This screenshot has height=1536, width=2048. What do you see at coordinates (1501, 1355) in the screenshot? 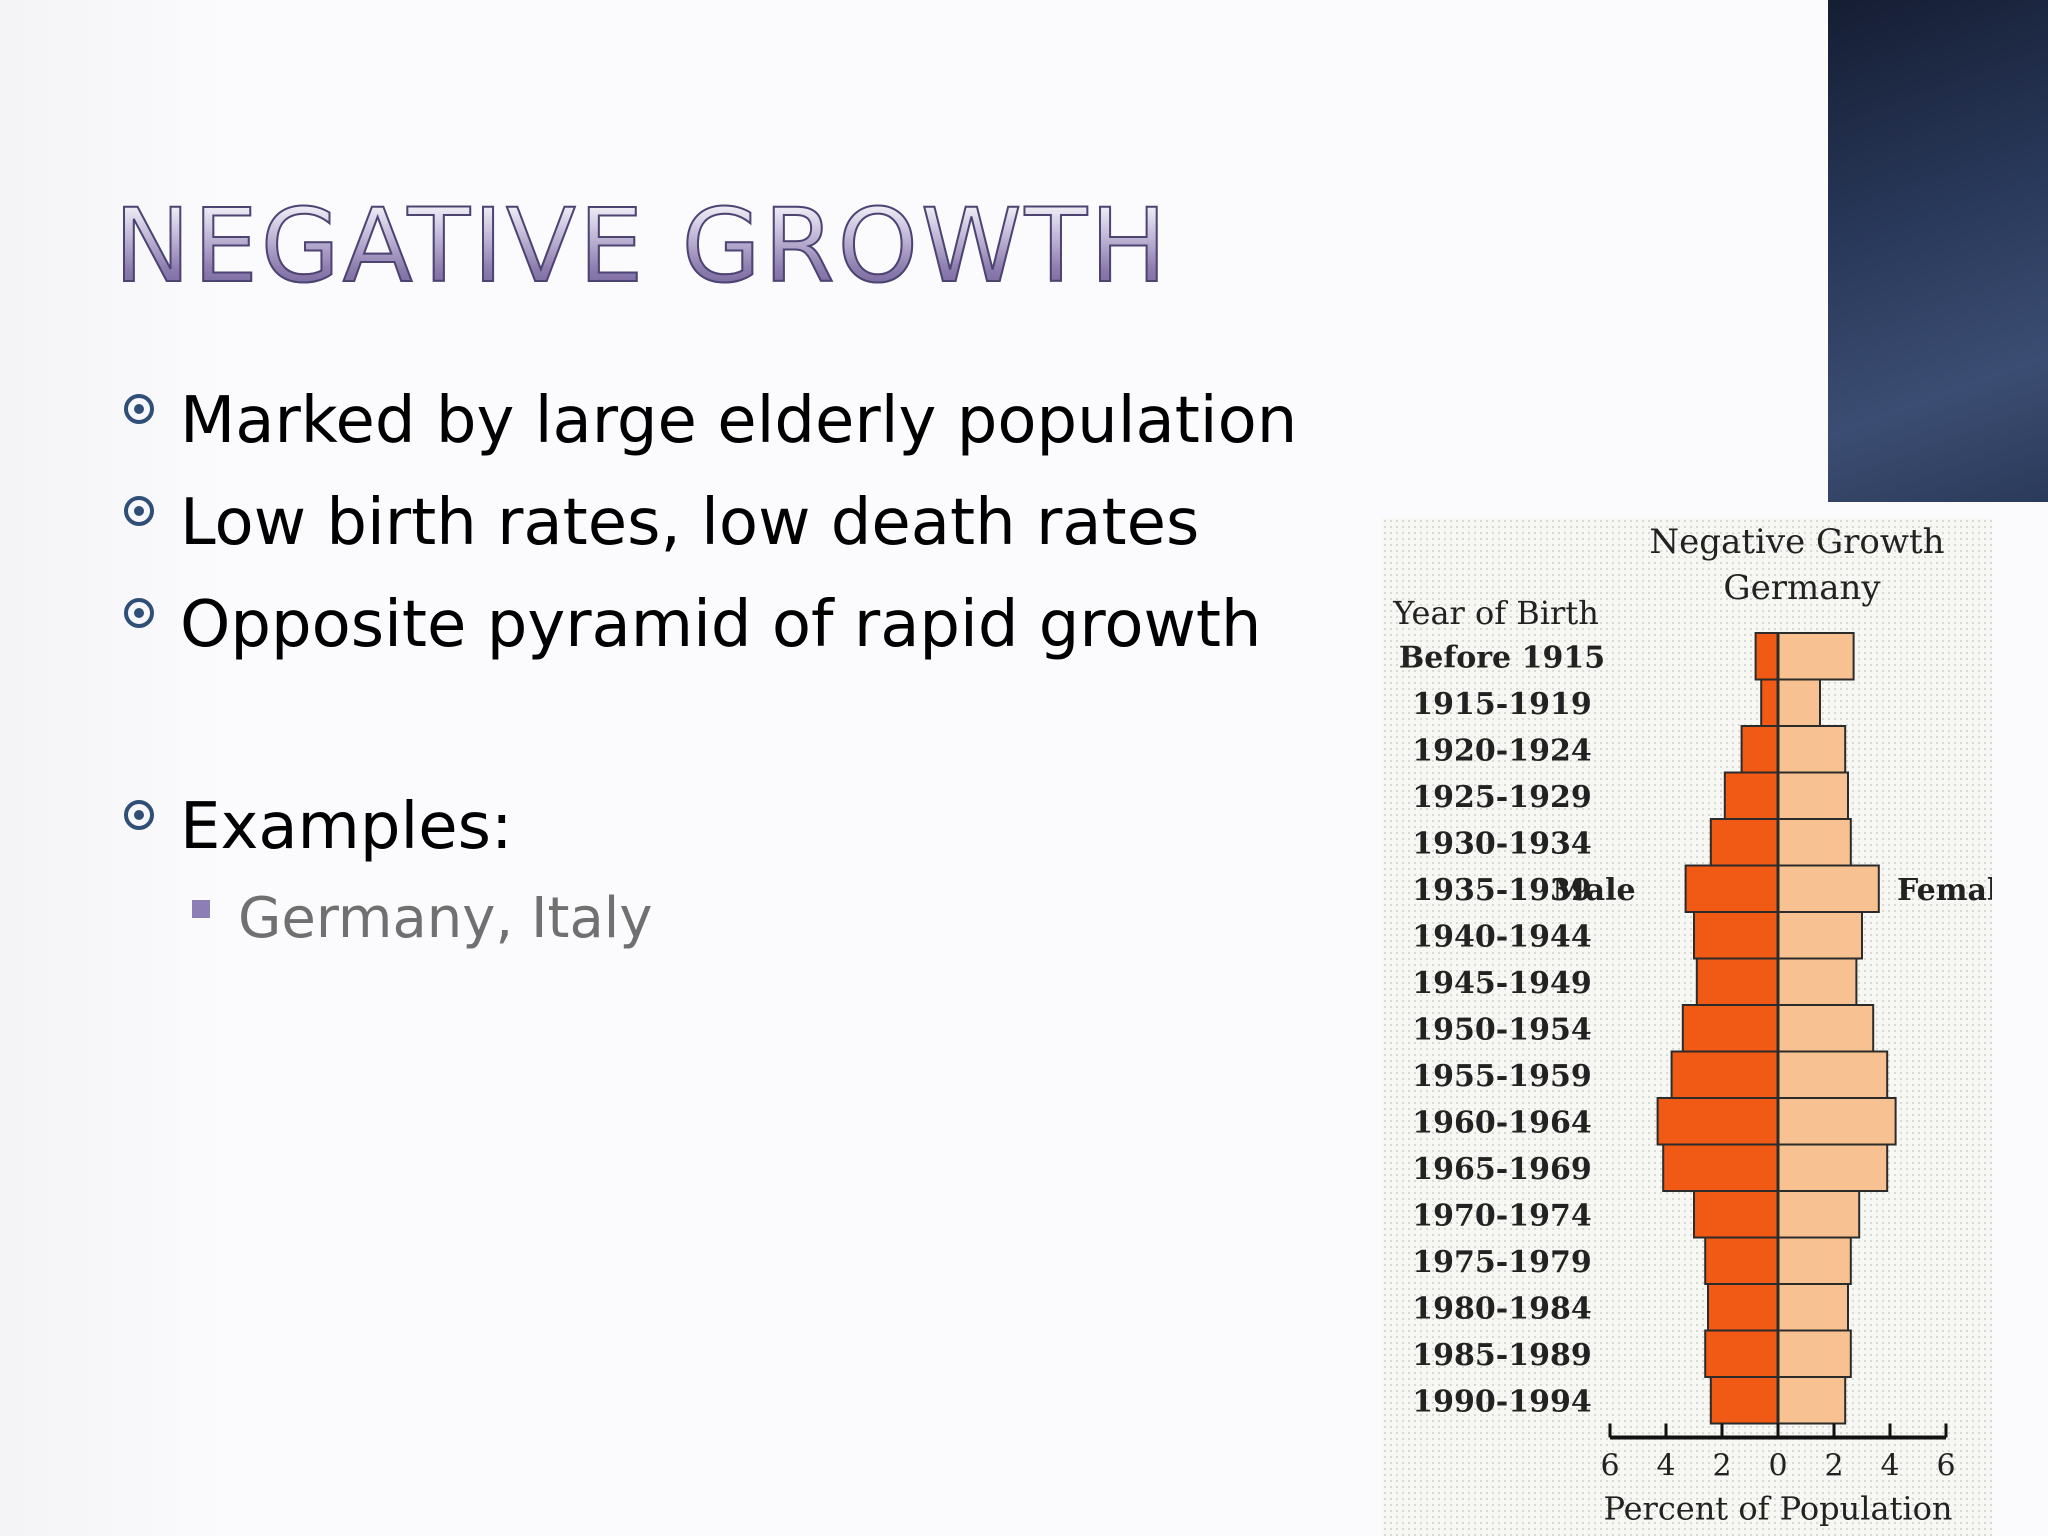
I see `category-label: 1985-1989` at bounding box center [1501, 1355].